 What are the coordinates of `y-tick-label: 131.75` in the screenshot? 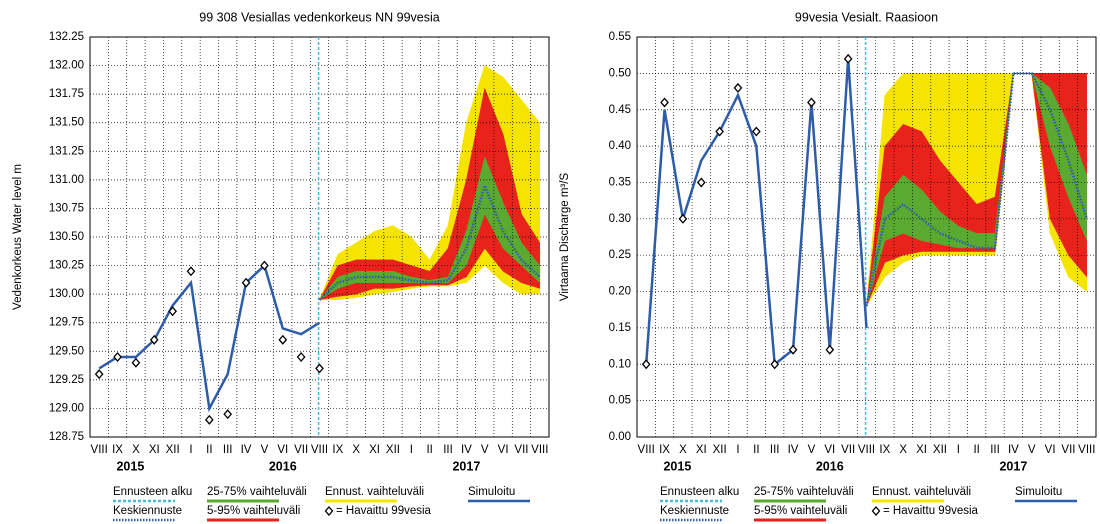 It's located at (66, 94).